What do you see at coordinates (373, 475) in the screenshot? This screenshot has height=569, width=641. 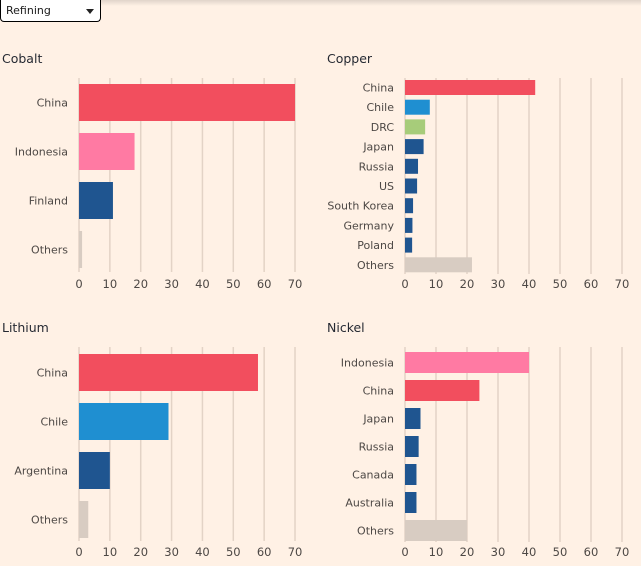 I see `category-label: Canada` at bounding box center [373, 475].